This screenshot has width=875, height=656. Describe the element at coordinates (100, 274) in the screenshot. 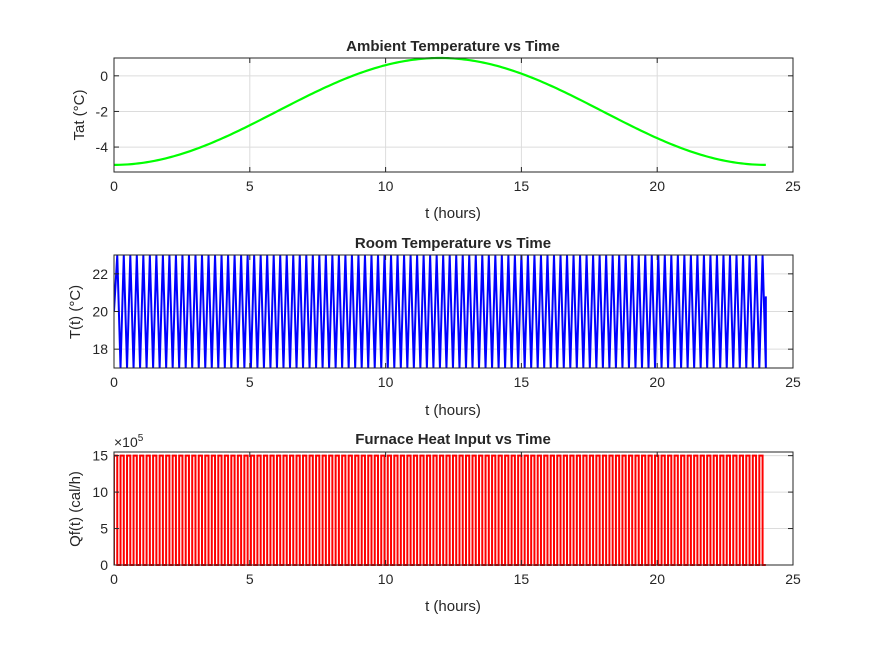

I see `y-tick-label: 22` at that location.